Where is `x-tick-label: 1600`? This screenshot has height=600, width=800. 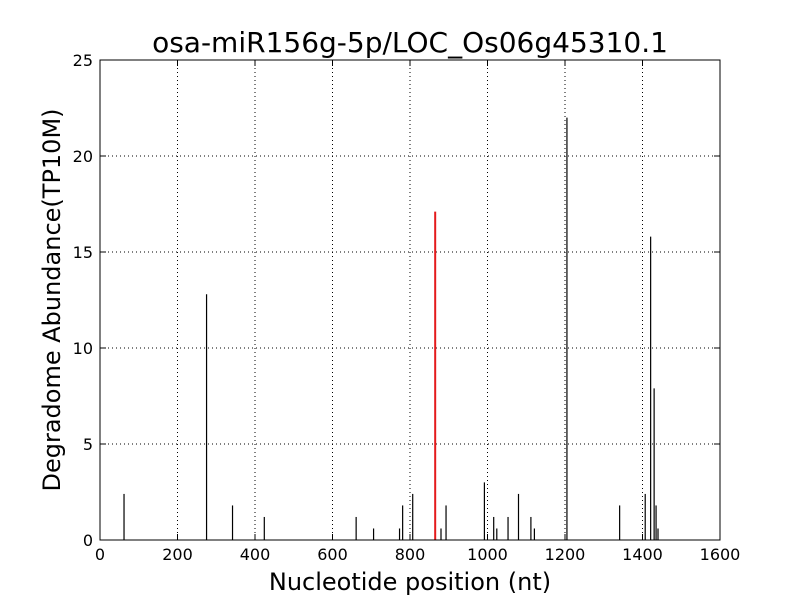
x-tick-label: 1600 is located at coordinates (720, 554).